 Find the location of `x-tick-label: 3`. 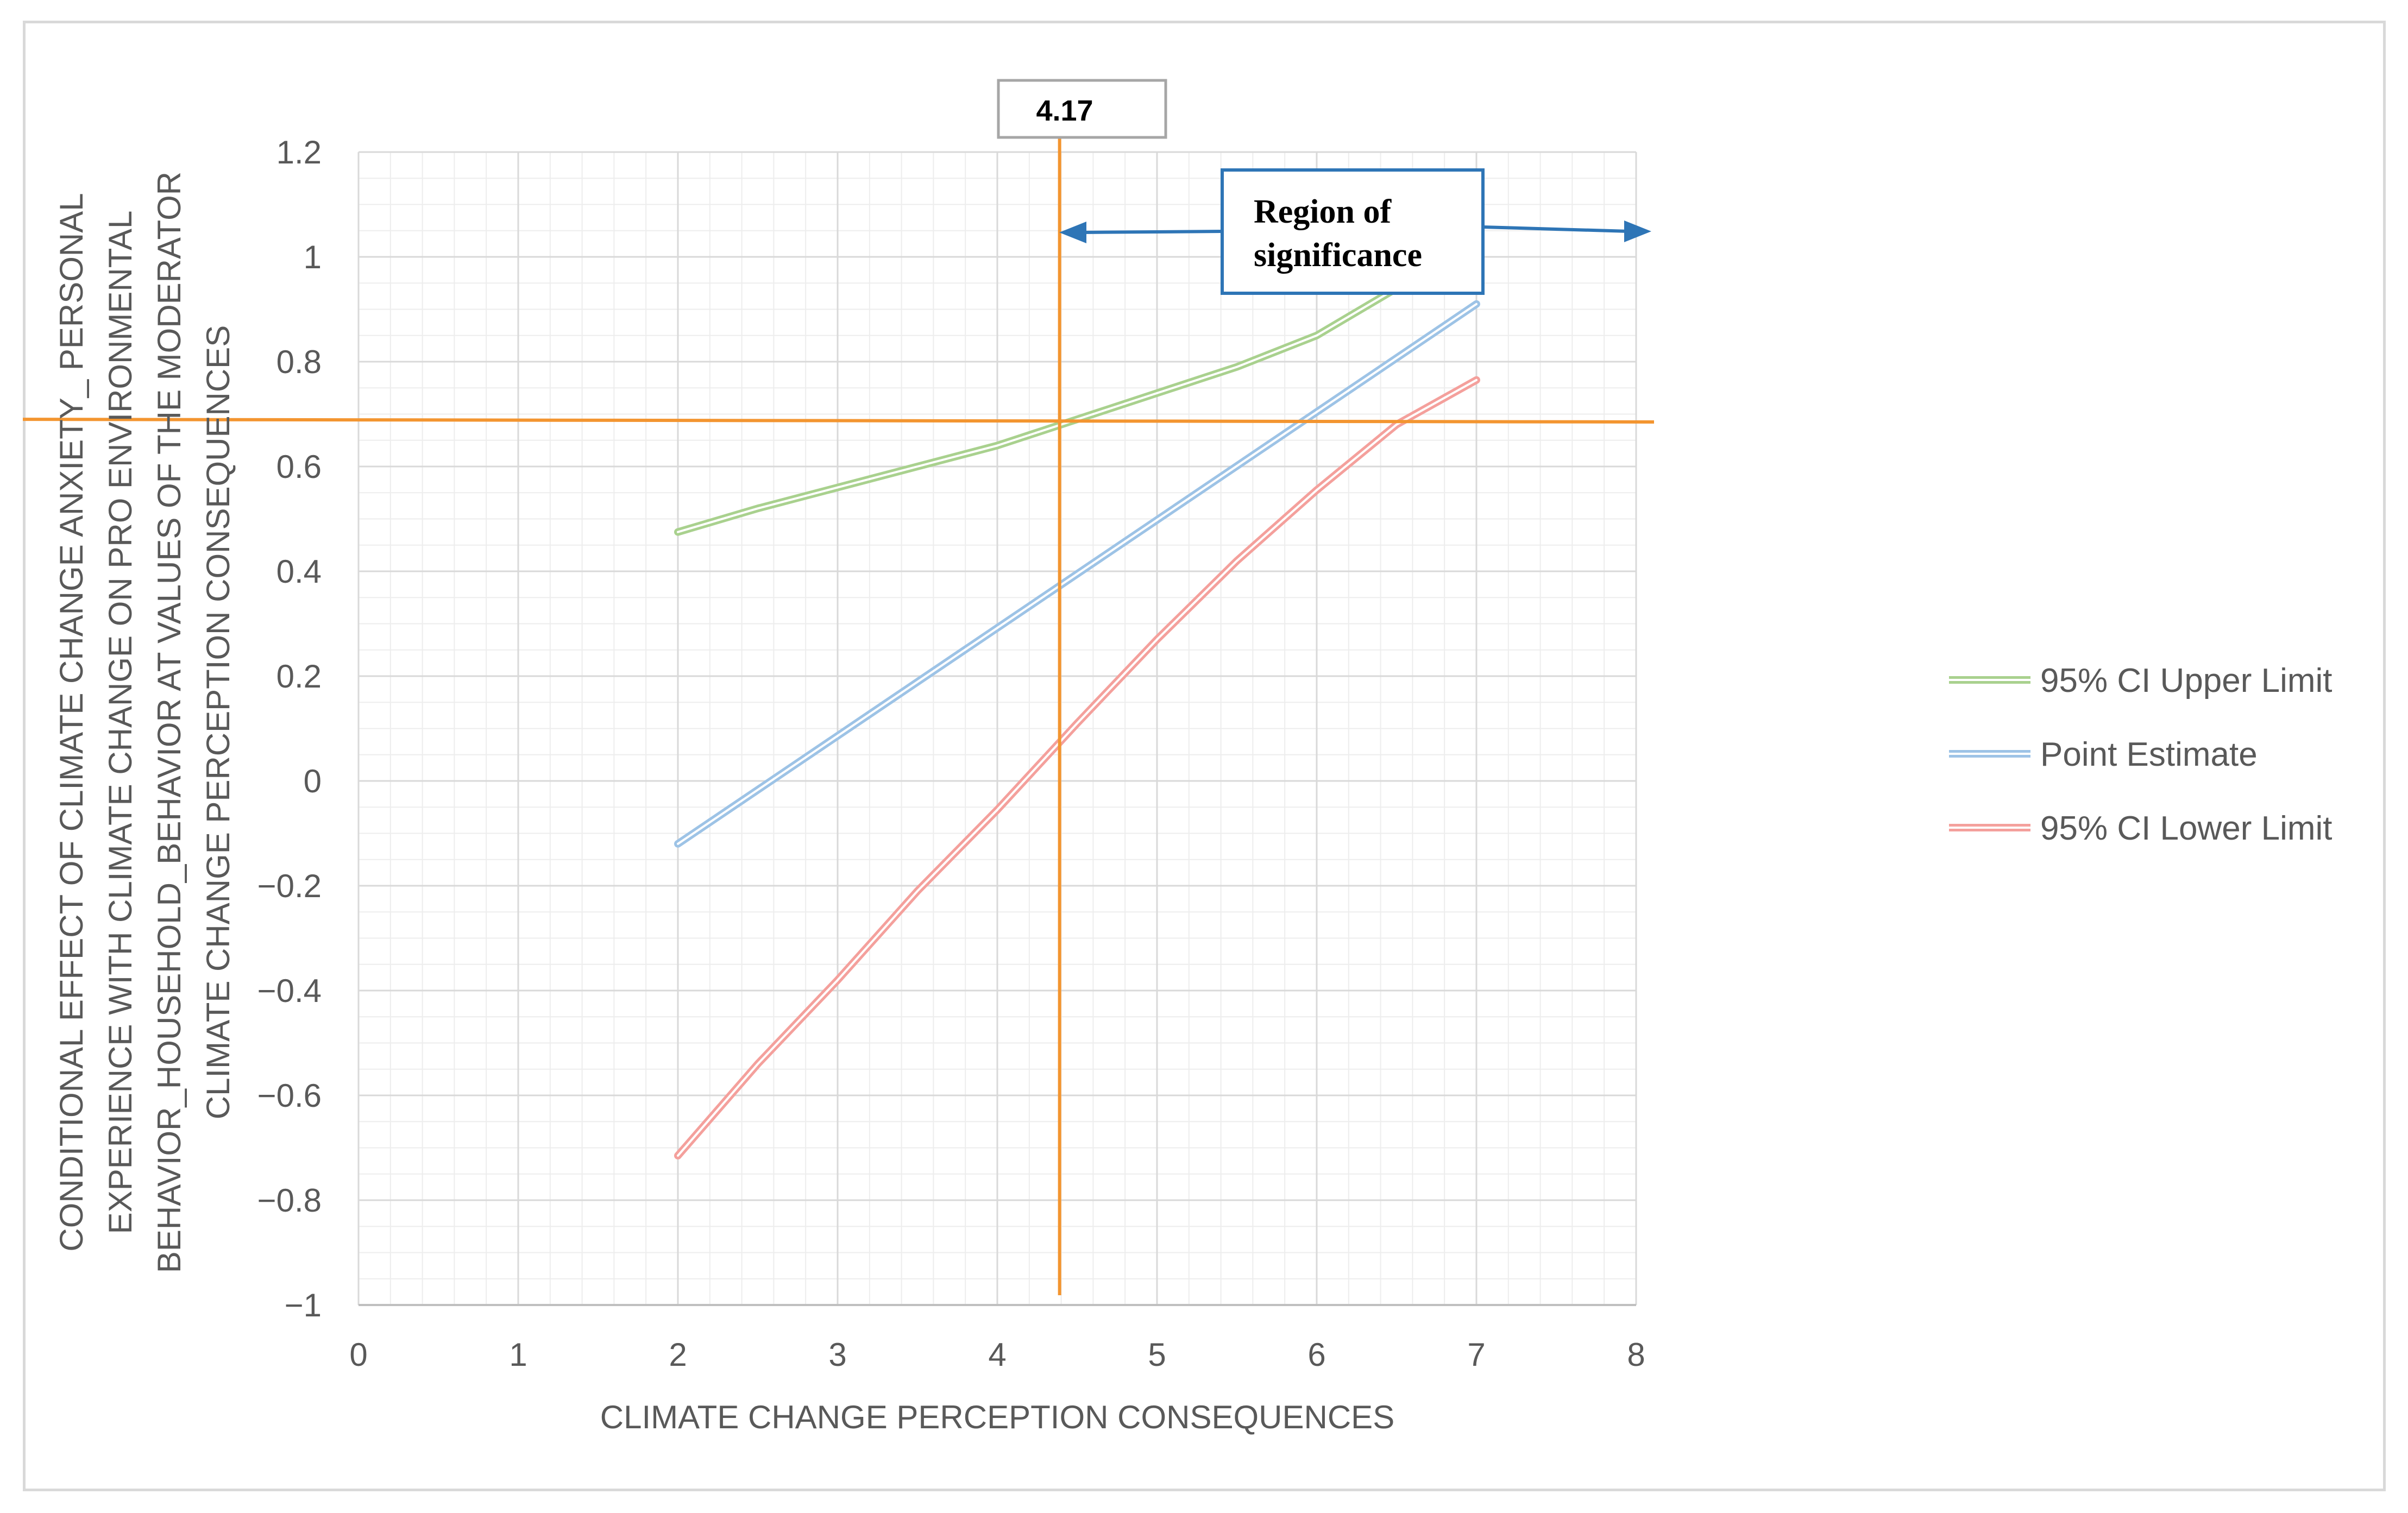

x-tick-label: 3 is located at coordinates (837, 1355).